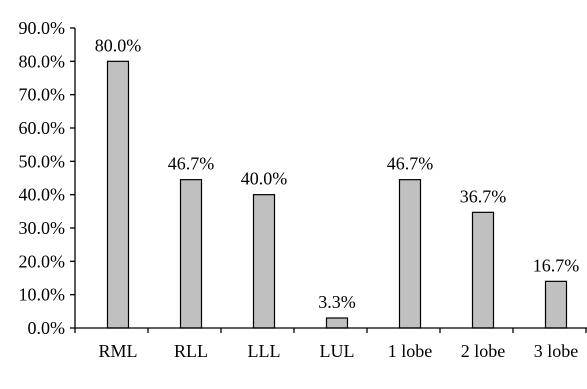 Image resolution: width=587 pixels, height=389 pixels. I want to click on x-category-label: 2 lobe, so click(483, 351).